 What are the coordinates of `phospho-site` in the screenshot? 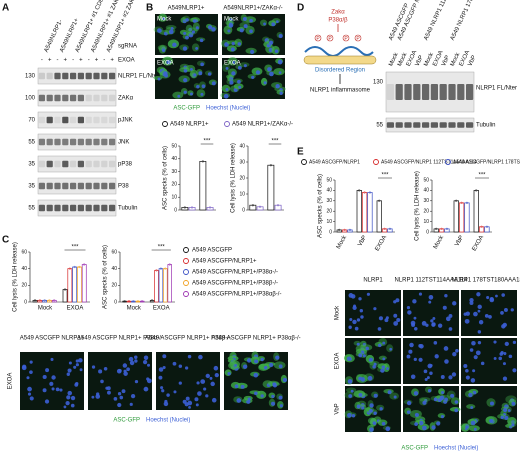 It's located at (330, 38).